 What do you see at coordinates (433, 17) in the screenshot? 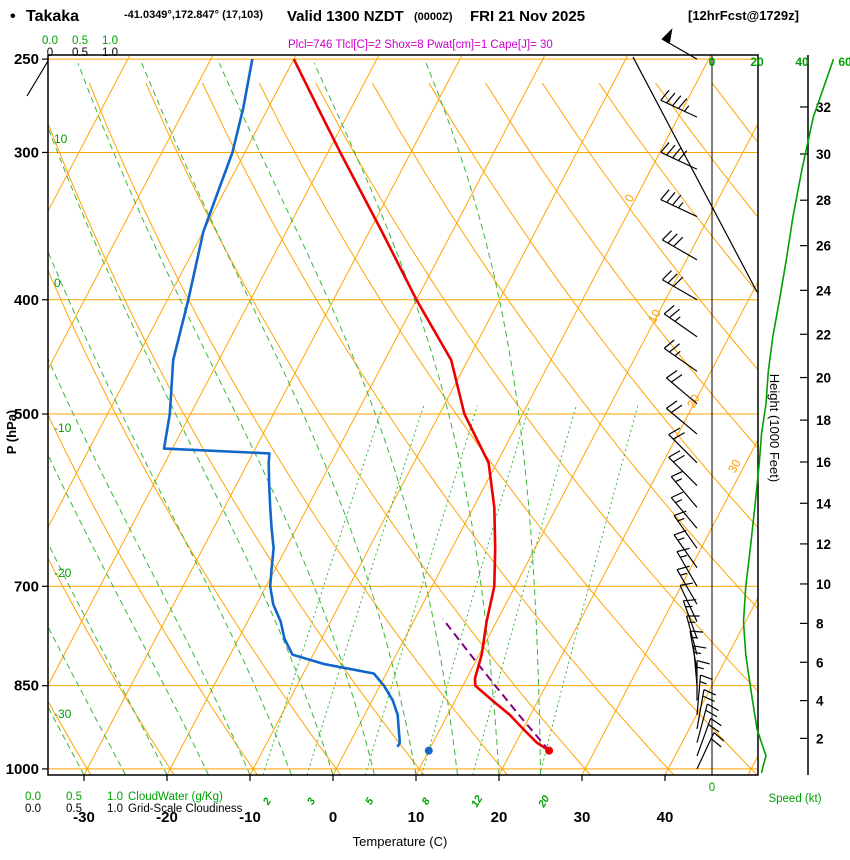
I see `valid-zulu: (0000Z)` at bounding box center [433, 17].